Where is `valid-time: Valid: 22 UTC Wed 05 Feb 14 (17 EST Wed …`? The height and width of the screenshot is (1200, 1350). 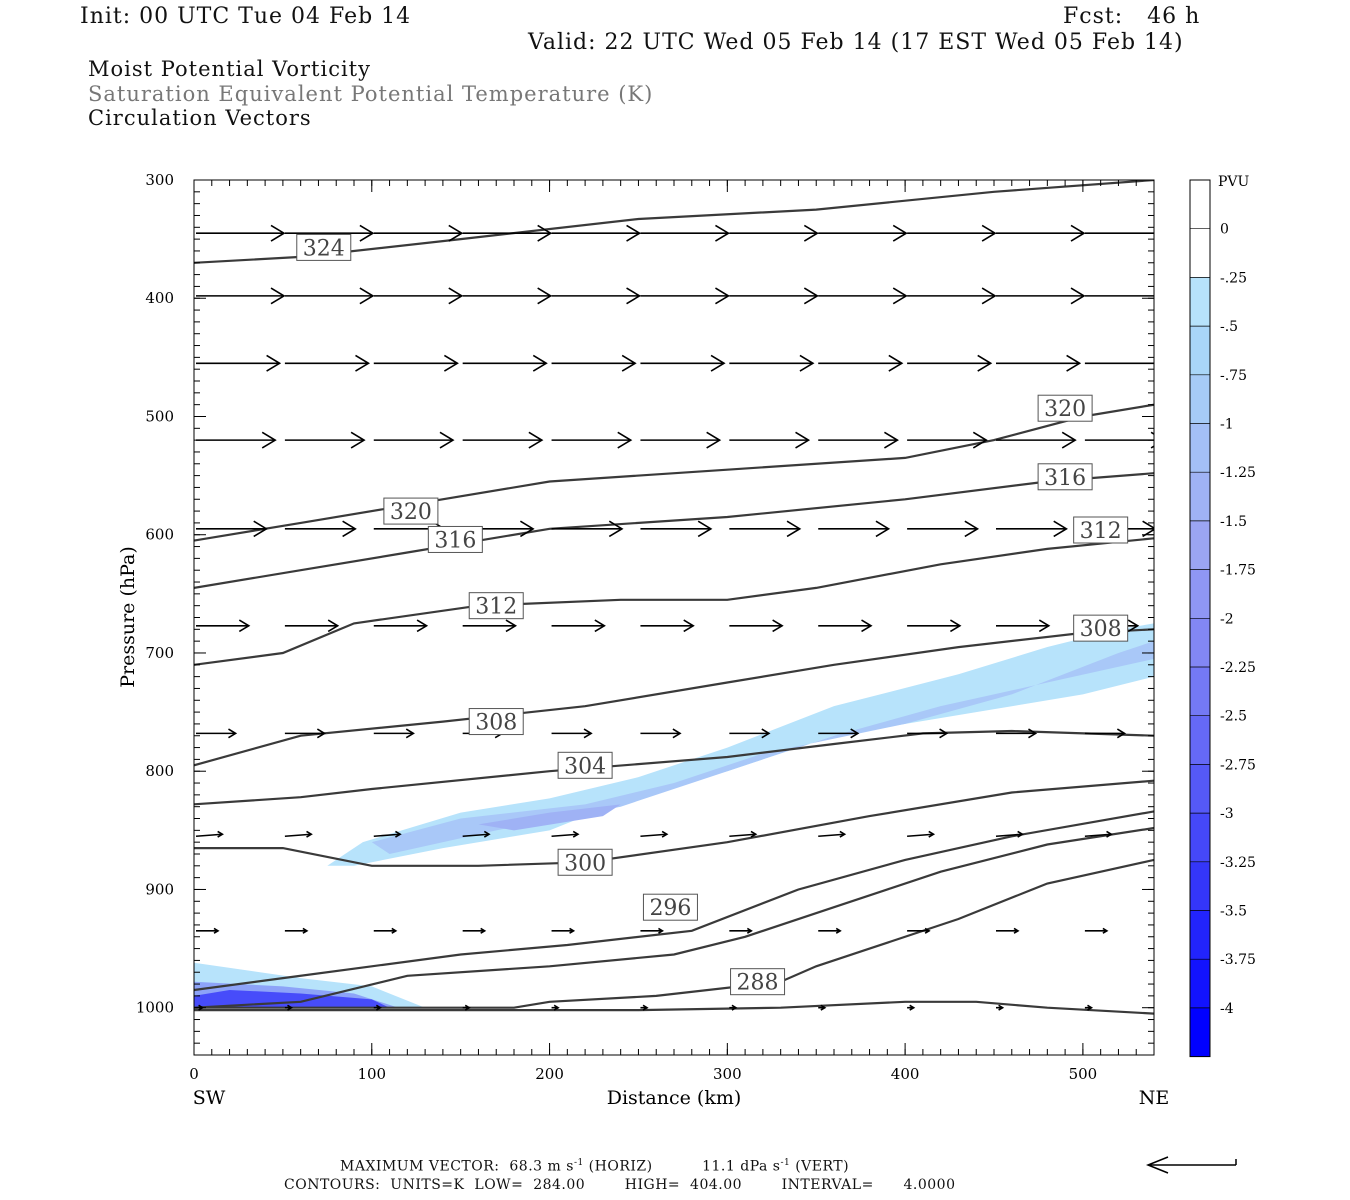 valid-time: Valid: 22 UTC Wed 05 Feb 14 (17 EST Wed … is located at coordinates (856, 42).